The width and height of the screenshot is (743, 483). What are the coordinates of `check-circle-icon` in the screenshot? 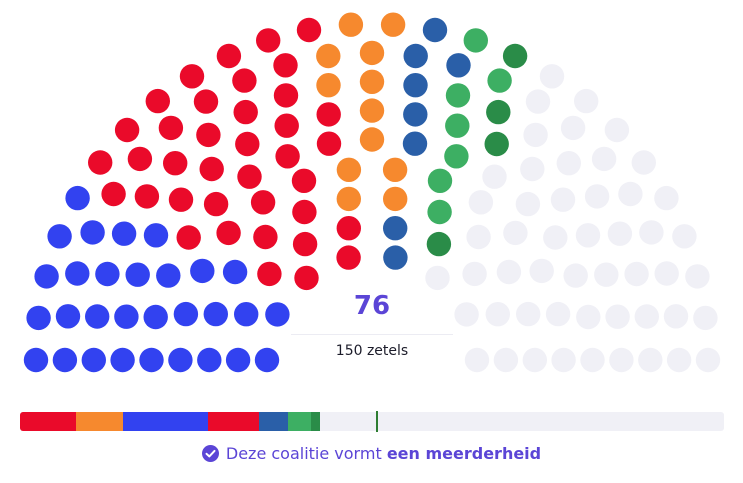 It's located at (210, 453).